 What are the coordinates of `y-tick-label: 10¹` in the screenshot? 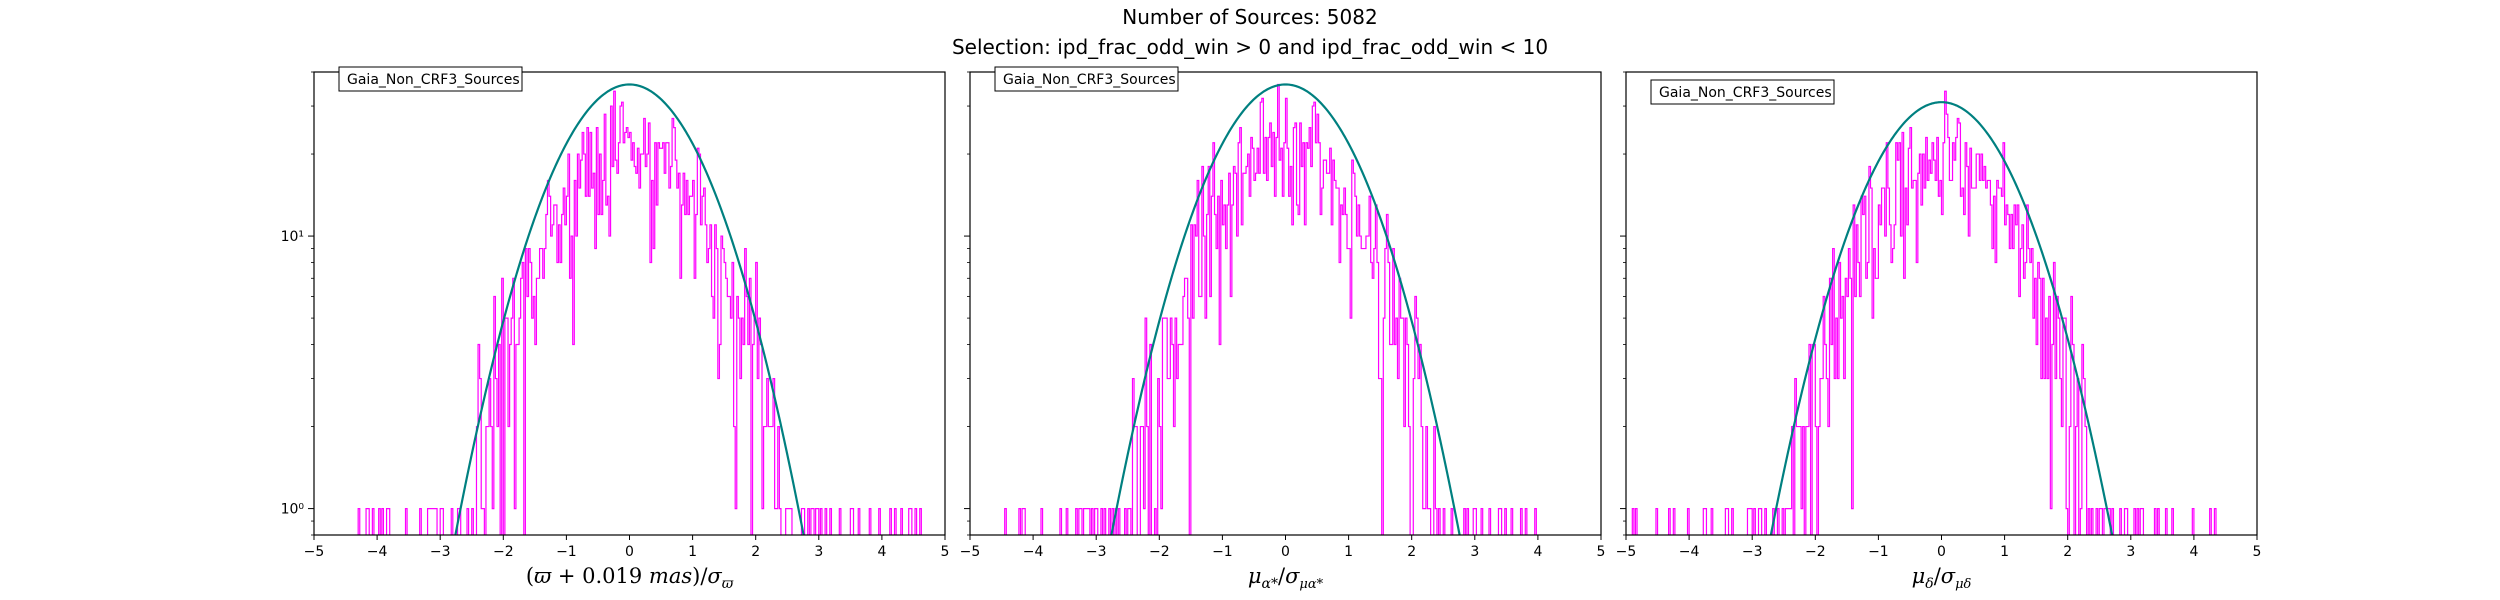 It's located at (292, 237).